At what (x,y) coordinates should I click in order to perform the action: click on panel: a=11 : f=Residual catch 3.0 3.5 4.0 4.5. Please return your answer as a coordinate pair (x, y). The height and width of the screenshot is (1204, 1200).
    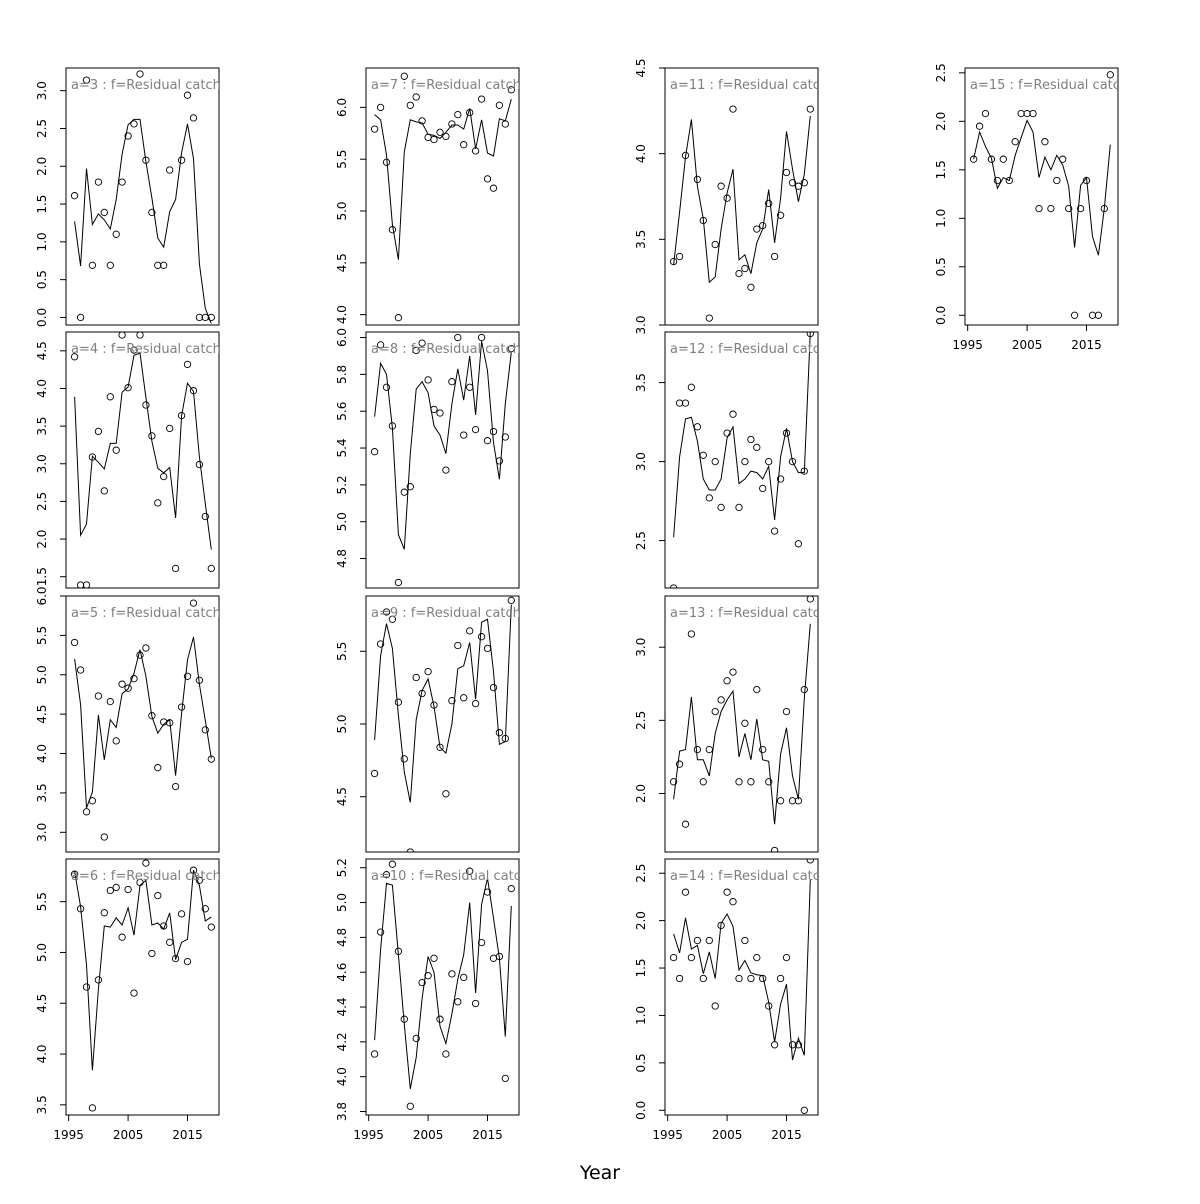
    Looking at the image, I should click on (731, 196).